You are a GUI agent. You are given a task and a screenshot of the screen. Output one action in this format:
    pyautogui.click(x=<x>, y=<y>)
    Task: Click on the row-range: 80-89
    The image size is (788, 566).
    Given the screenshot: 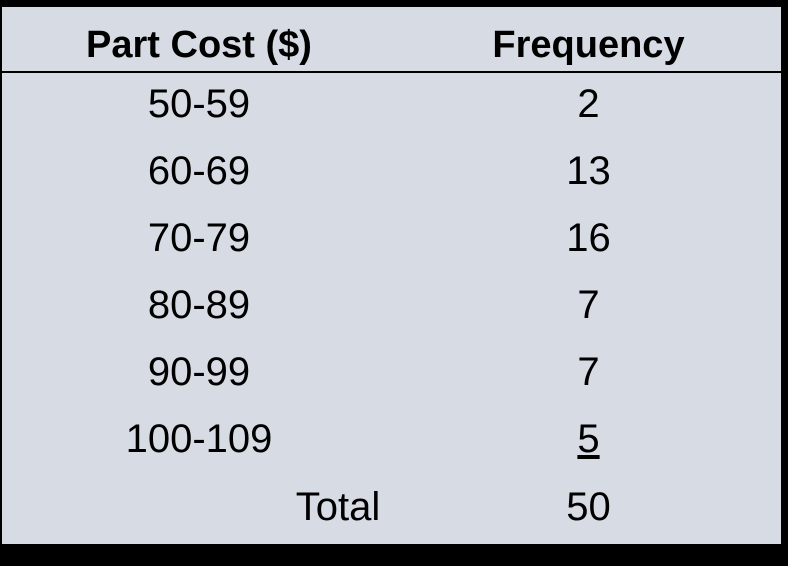 What is the action you would take?
    pyautogui.click(x=199, y=305)
    